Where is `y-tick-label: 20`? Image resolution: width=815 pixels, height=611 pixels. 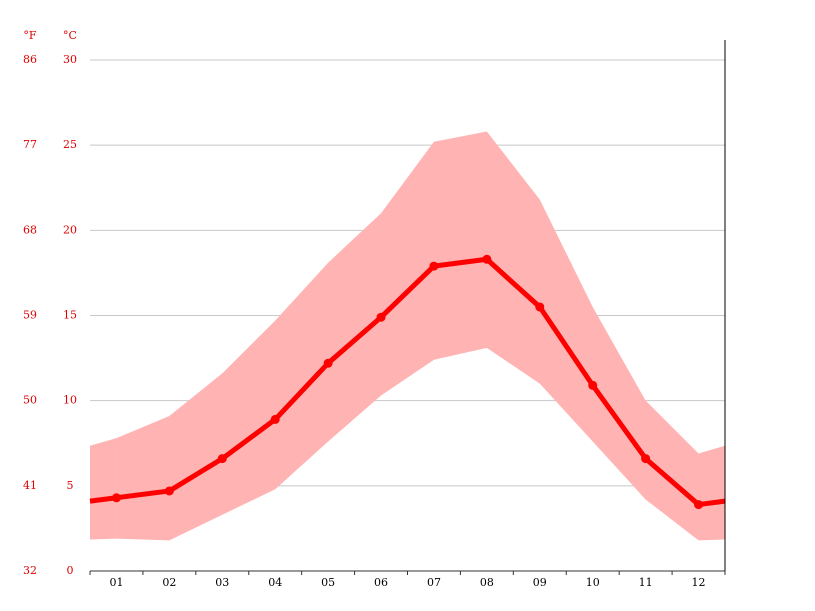 y-tick-label: 20 is located at coordinates (70, 229).